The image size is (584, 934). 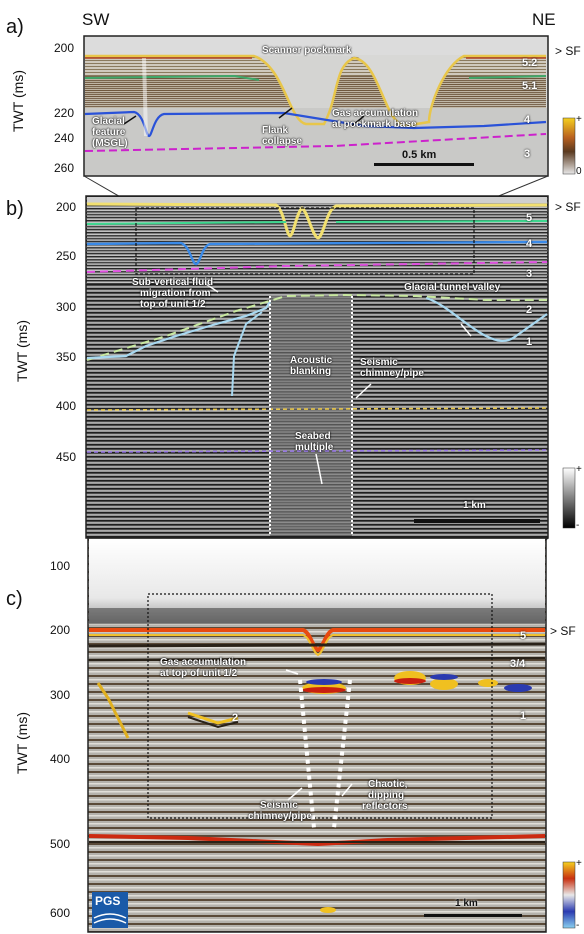 What do you see at coordinates (529, 274) in the screenshot?
I see `panel-b-unit: 3` at bounding box center [529, 274].